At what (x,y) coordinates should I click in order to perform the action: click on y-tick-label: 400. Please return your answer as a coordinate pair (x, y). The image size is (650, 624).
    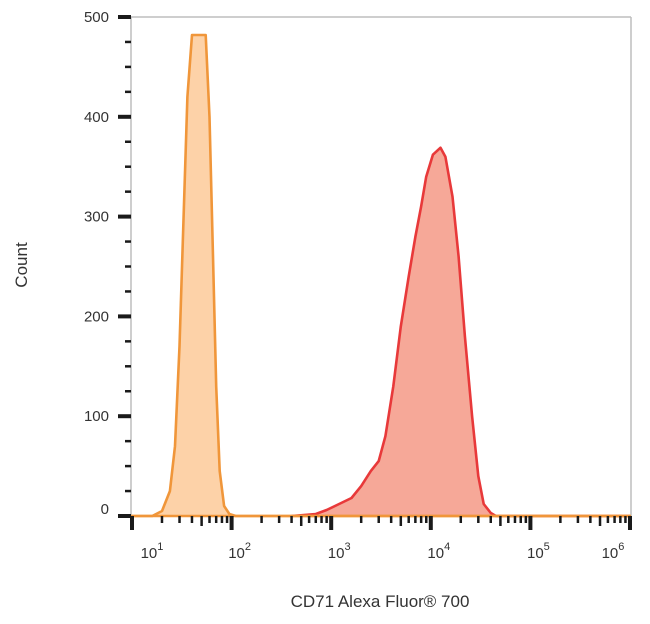
    Looking at the image, I should click on (96, 117).